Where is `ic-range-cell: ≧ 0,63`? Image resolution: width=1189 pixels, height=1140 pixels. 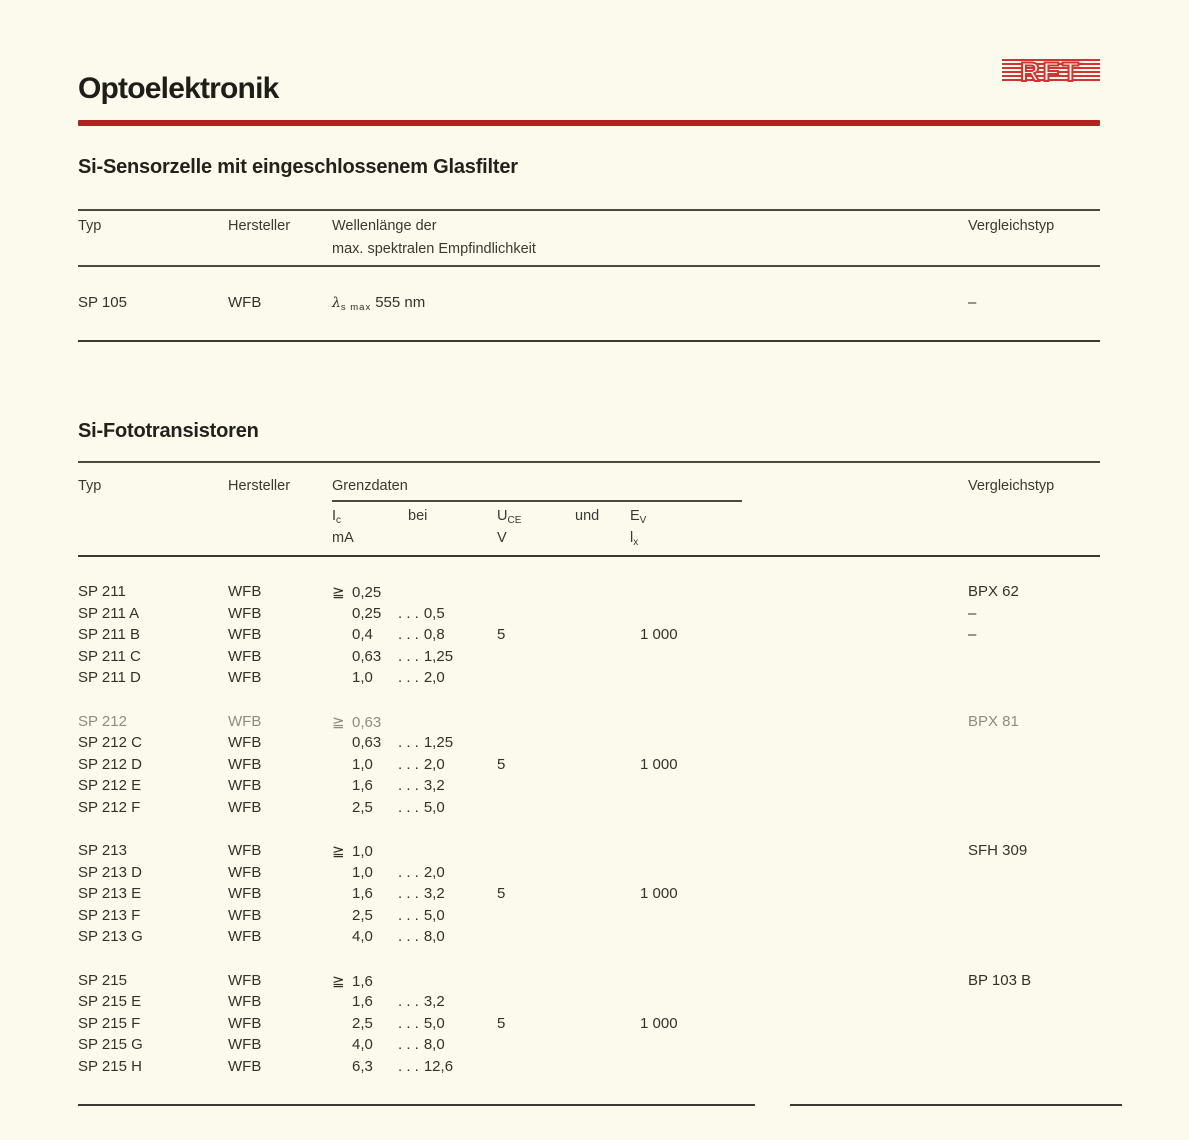 ic-range-cell: ≧ 0,63 is located at coordinates (365, 722).